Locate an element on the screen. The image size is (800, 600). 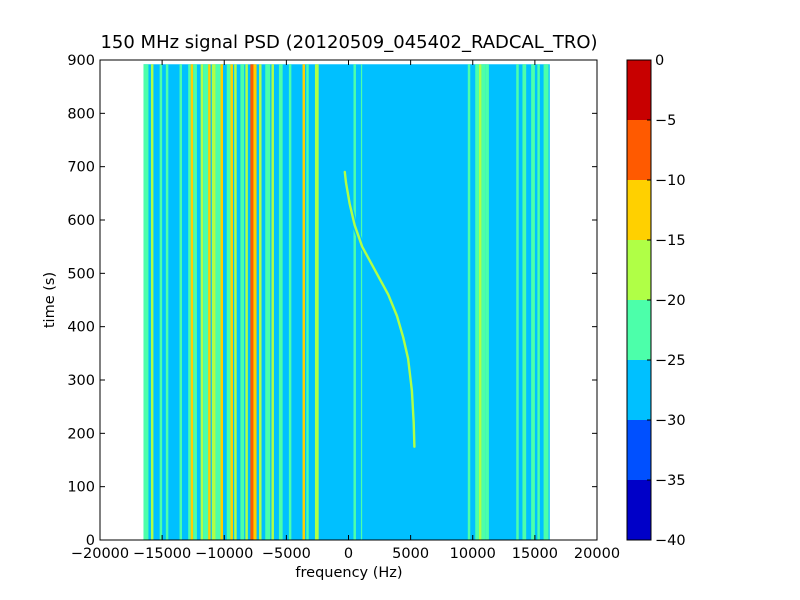
colorbar-tick-label: −20 is located at coordinates (670, 301).